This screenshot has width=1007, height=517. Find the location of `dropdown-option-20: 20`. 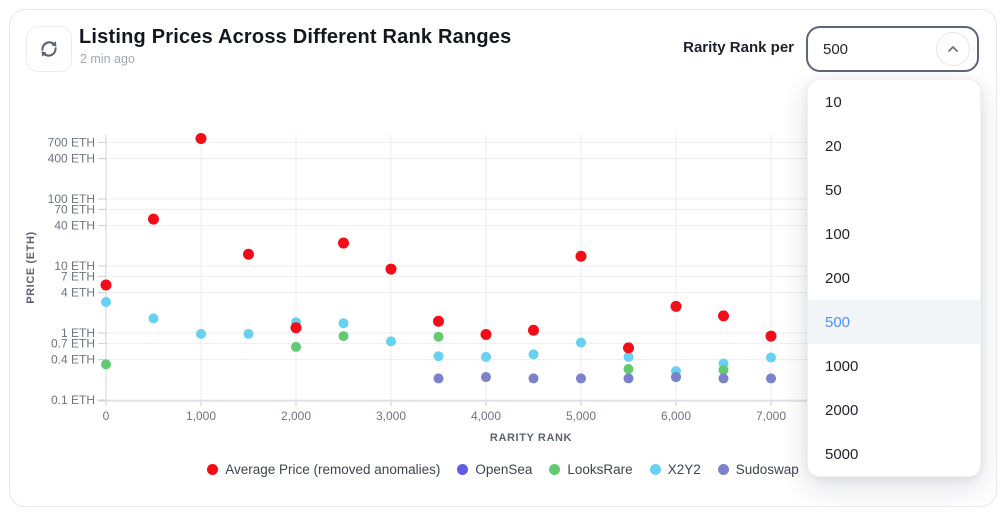

dropdown-option-20: 20 is located at coordinates (833, 146).